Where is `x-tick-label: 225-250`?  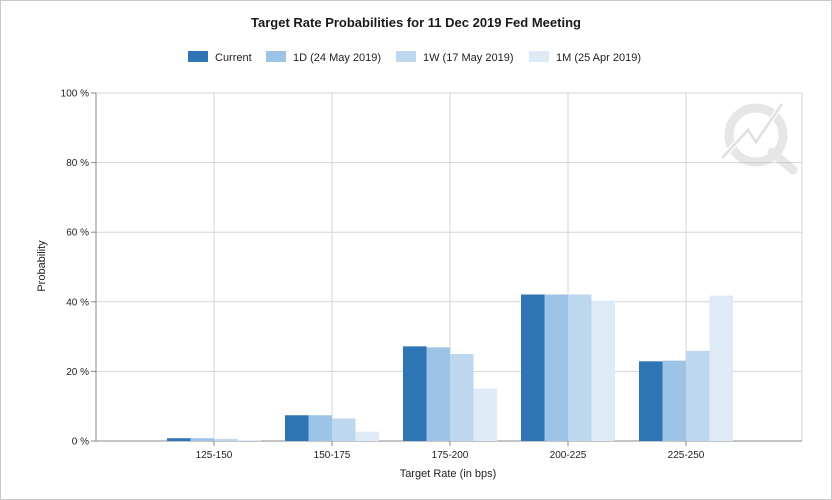 x-tick-label: 225-250 is located at coordinates (686, 455).